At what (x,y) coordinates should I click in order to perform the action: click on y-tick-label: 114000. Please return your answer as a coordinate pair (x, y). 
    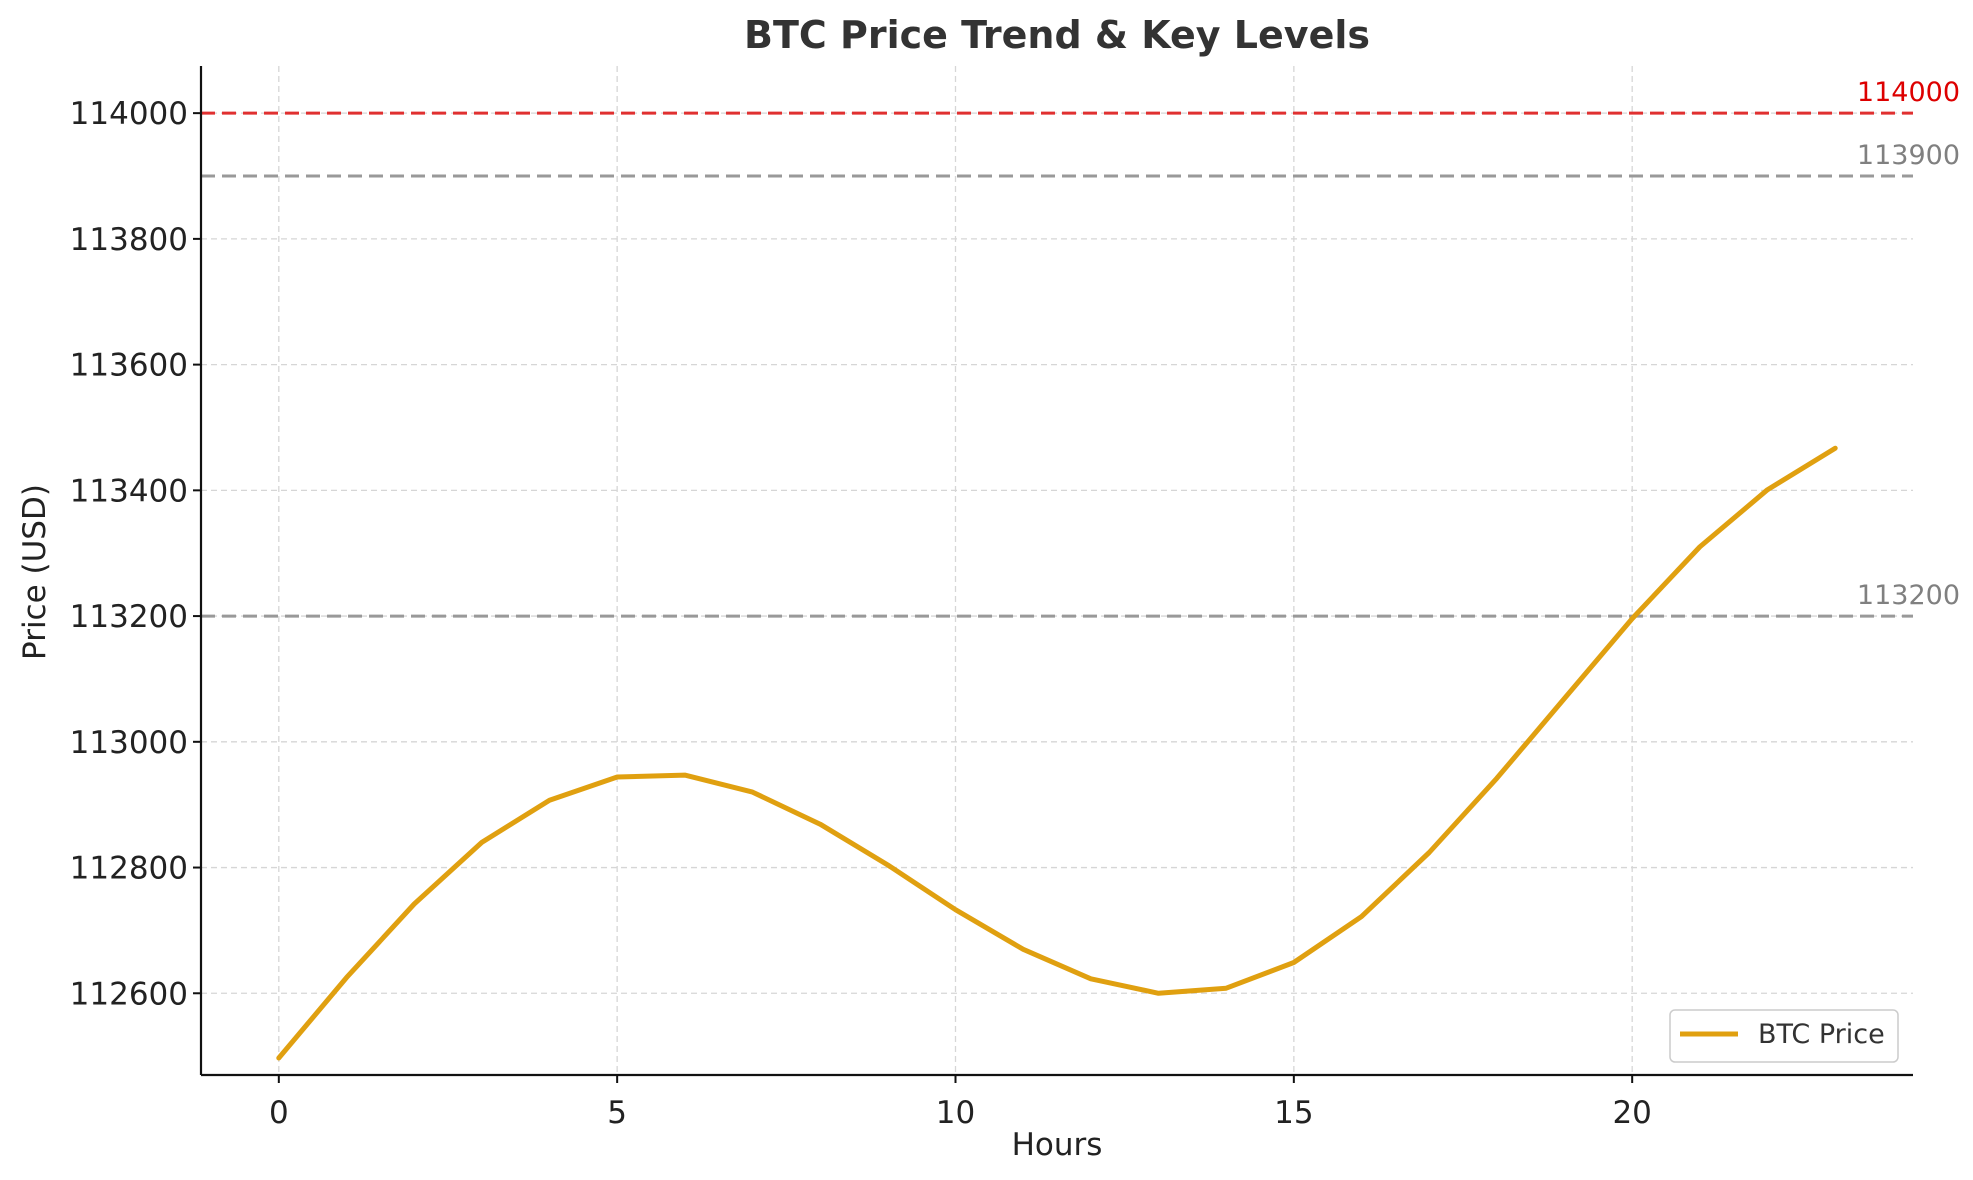
    Looking at the image, I should click on (129, 114).